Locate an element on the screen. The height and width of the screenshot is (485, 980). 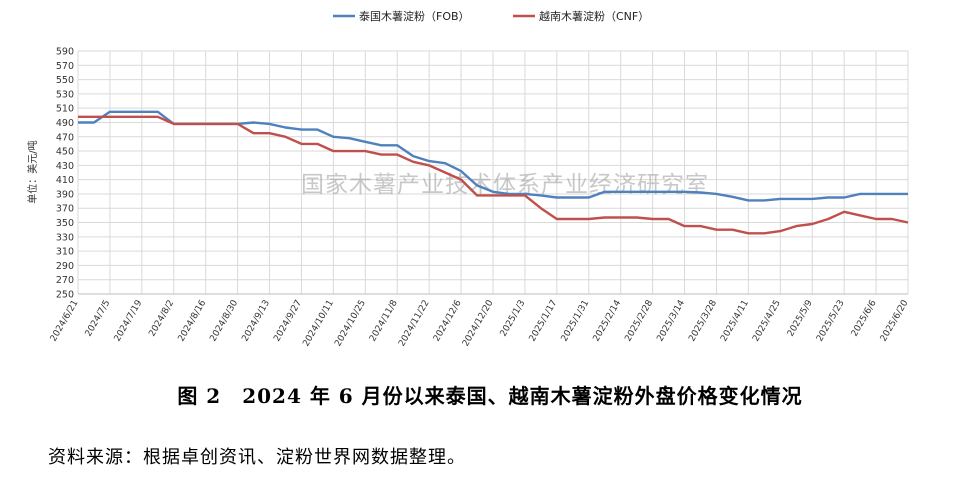
x-tick-label: 2024/7/19 is located at coordinates (129, 320).